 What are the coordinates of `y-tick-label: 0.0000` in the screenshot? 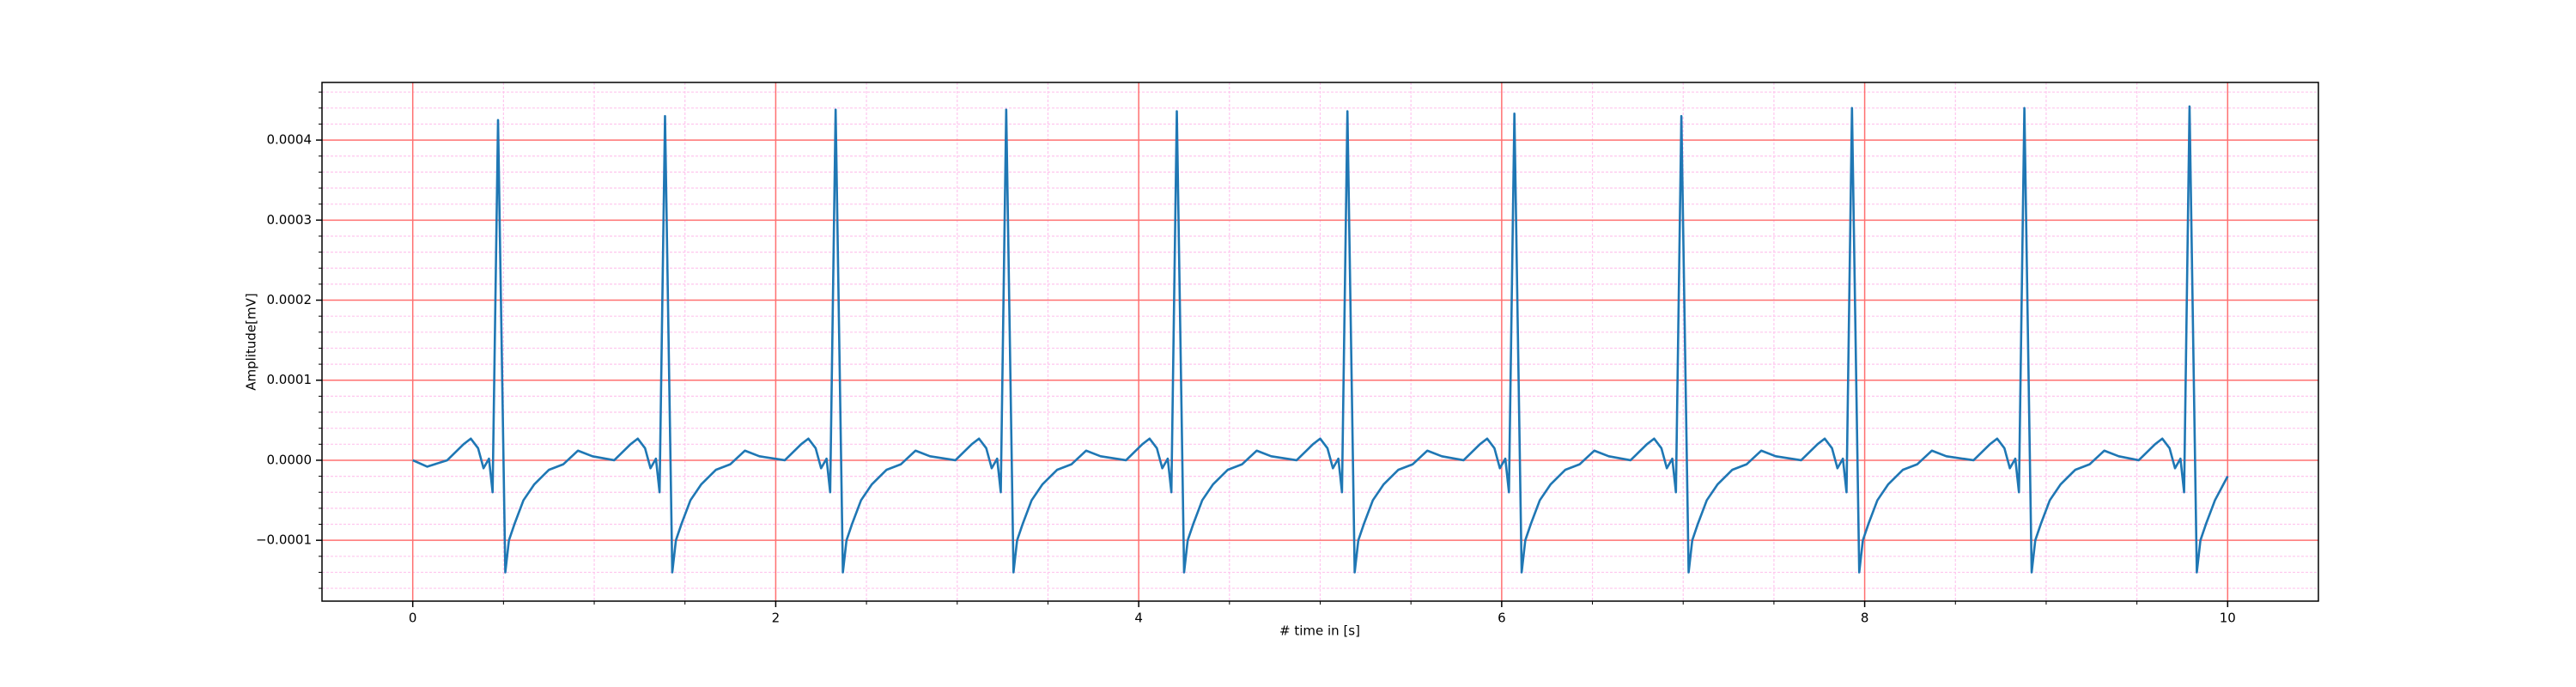 It's located at (290, 459).